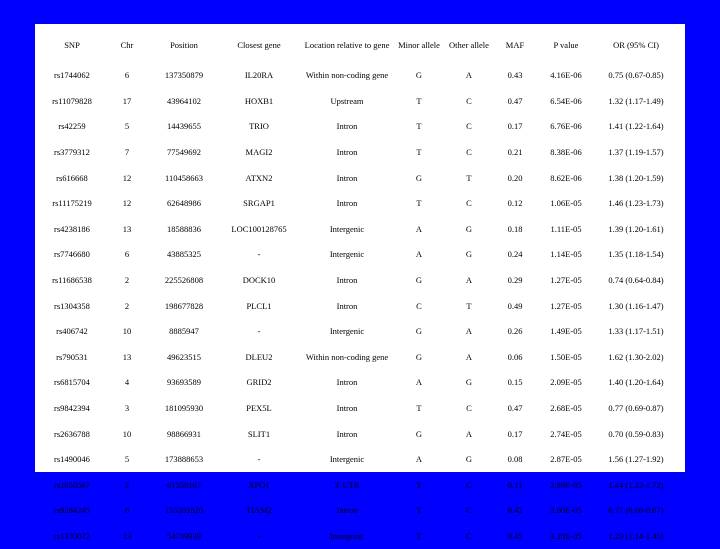 This screenshot has width=720, height=549. Describe the element at coordinates (515, 75) in the screenshot. I see `cell-maf: 0.43` at that location.